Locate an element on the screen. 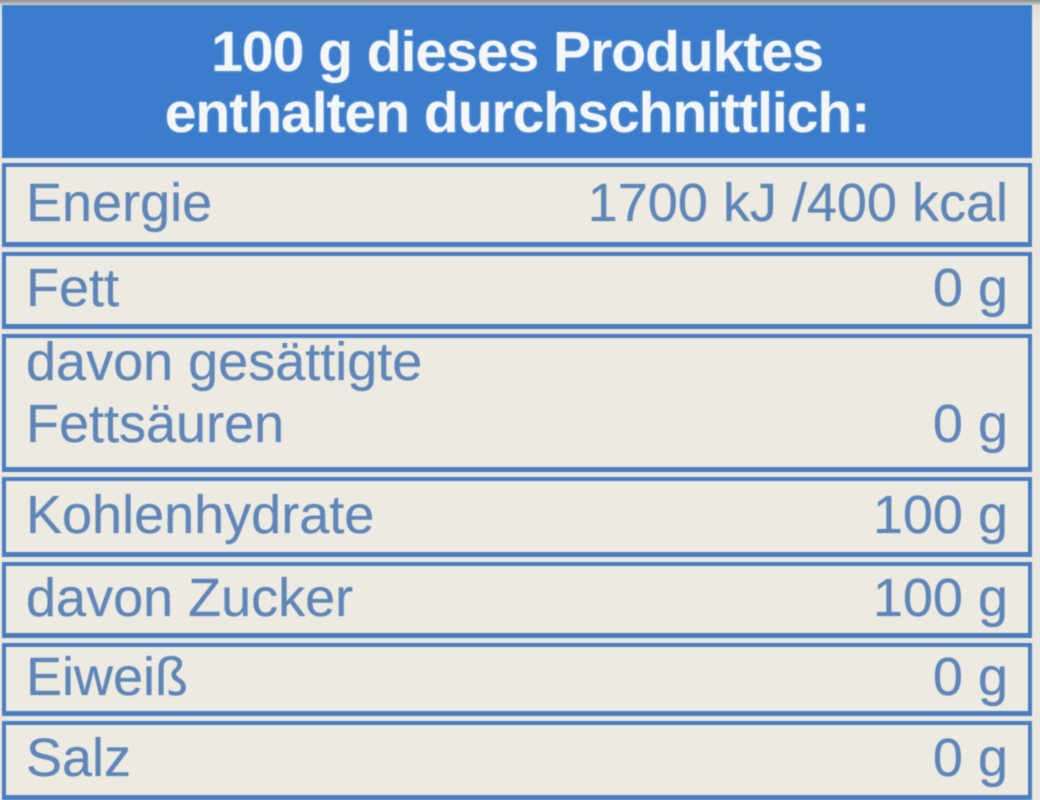 The image size is (1040, 800). header-line-2: enthalten durchschnittlich: is located at coordinates (517, 113).